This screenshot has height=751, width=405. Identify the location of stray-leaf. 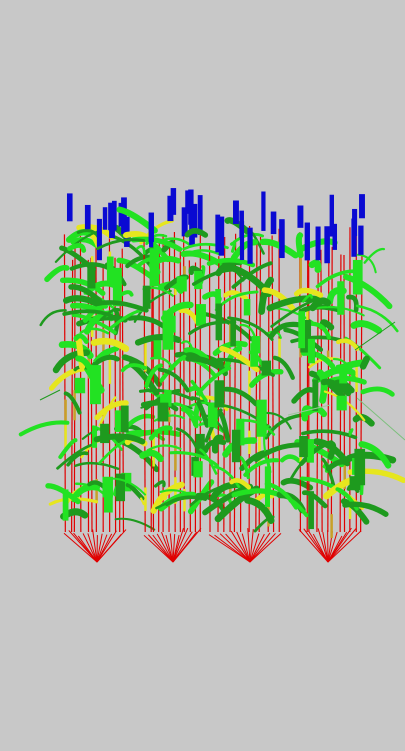
(50, 395).